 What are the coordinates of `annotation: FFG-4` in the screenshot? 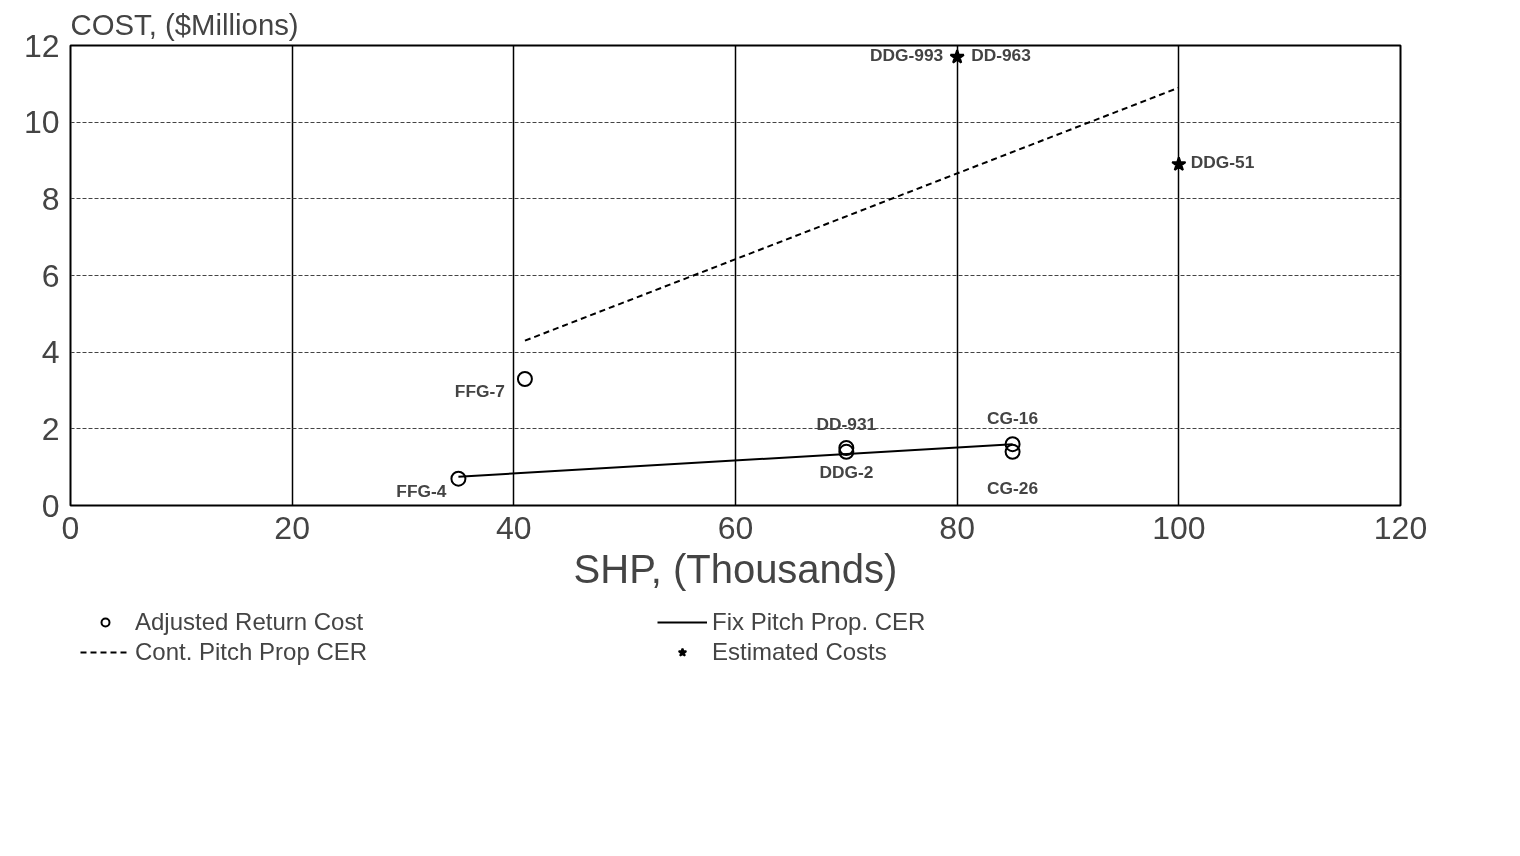 It's located at (421, 490).